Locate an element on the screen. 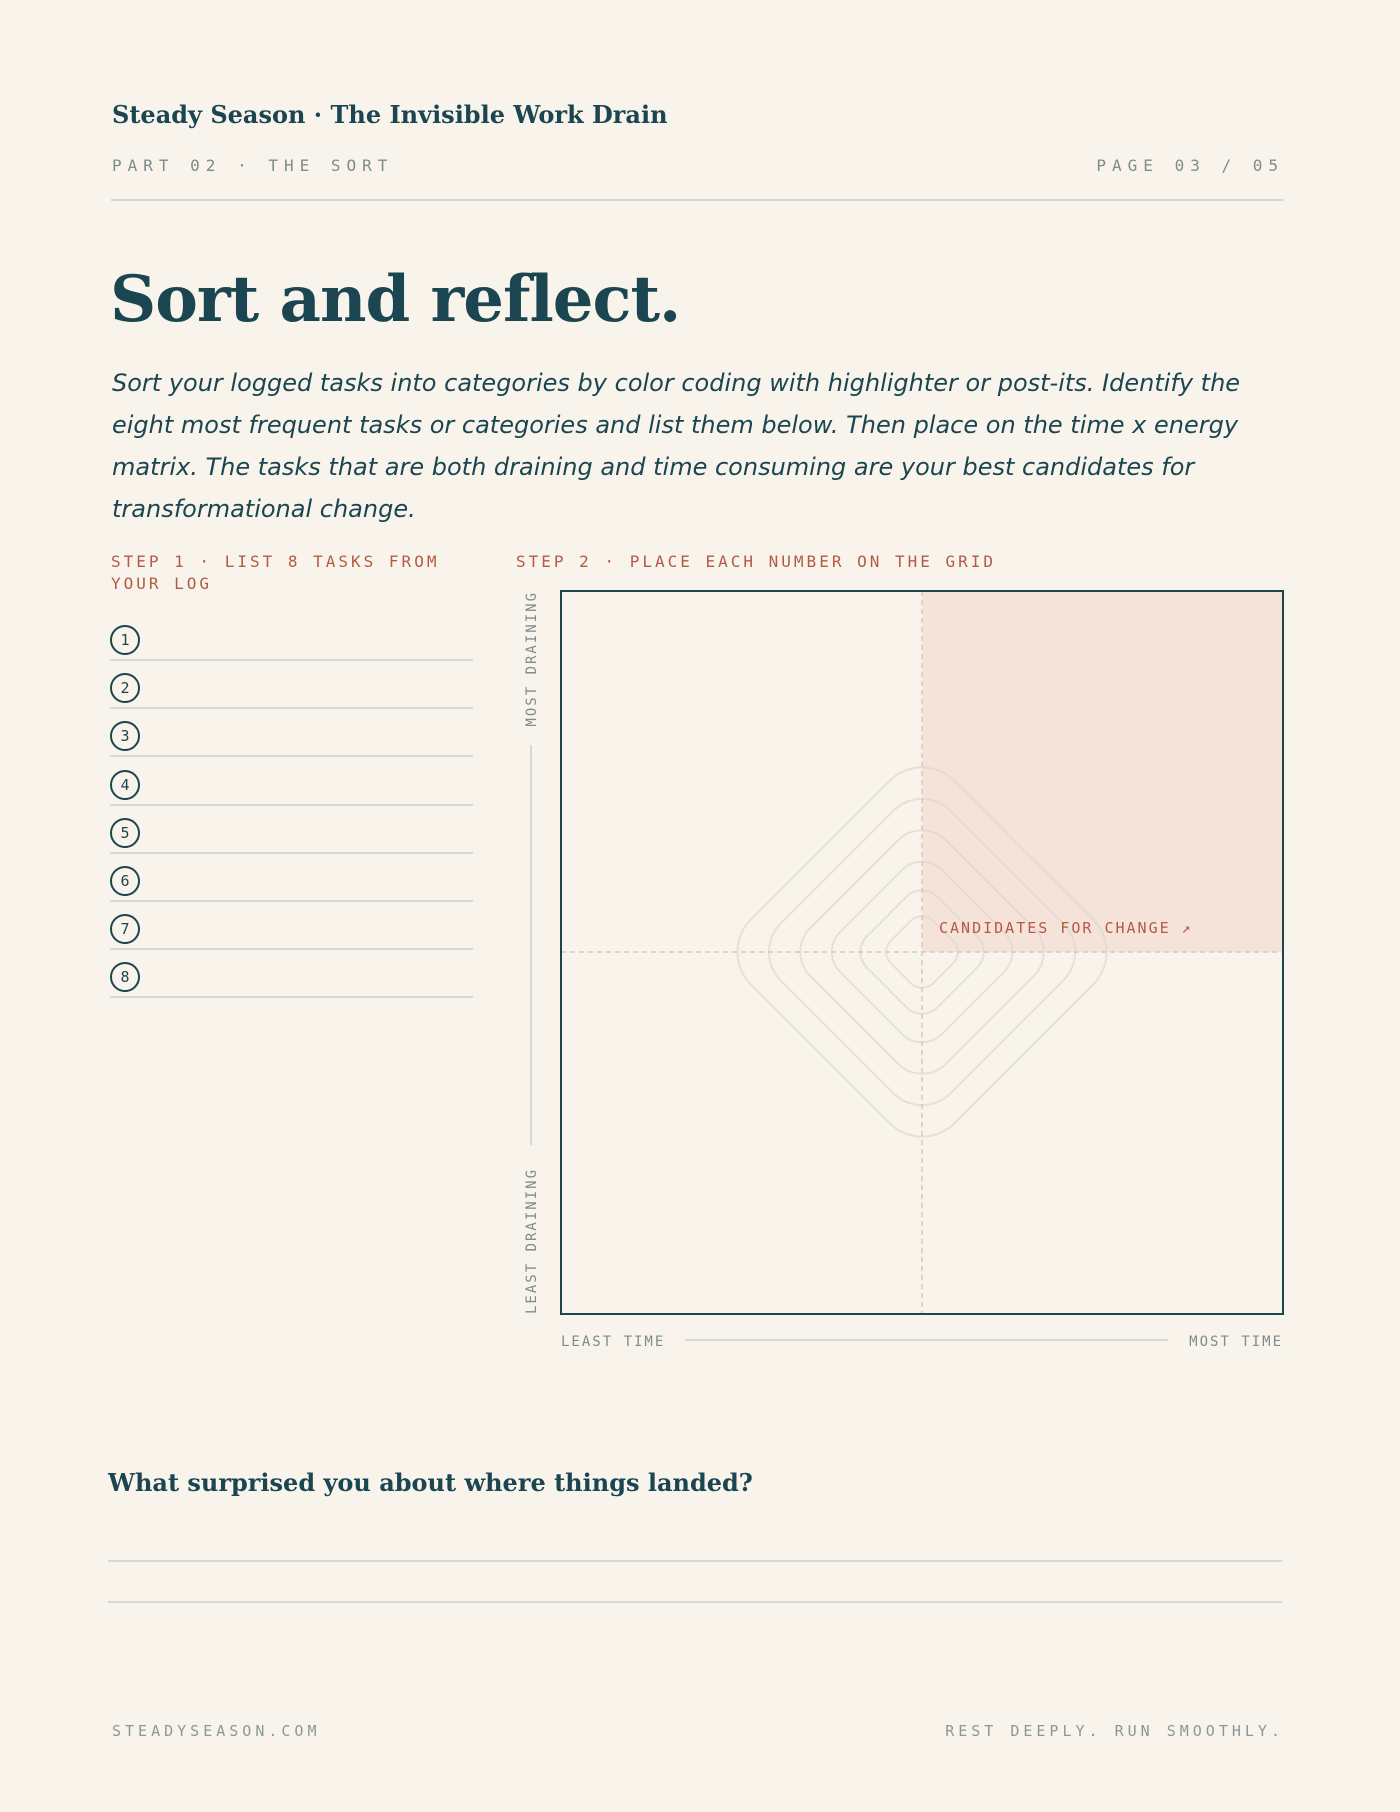 The height and width of the screenshot is (1812, 1400). task-number: 5 is located at coordinates (125, 832).